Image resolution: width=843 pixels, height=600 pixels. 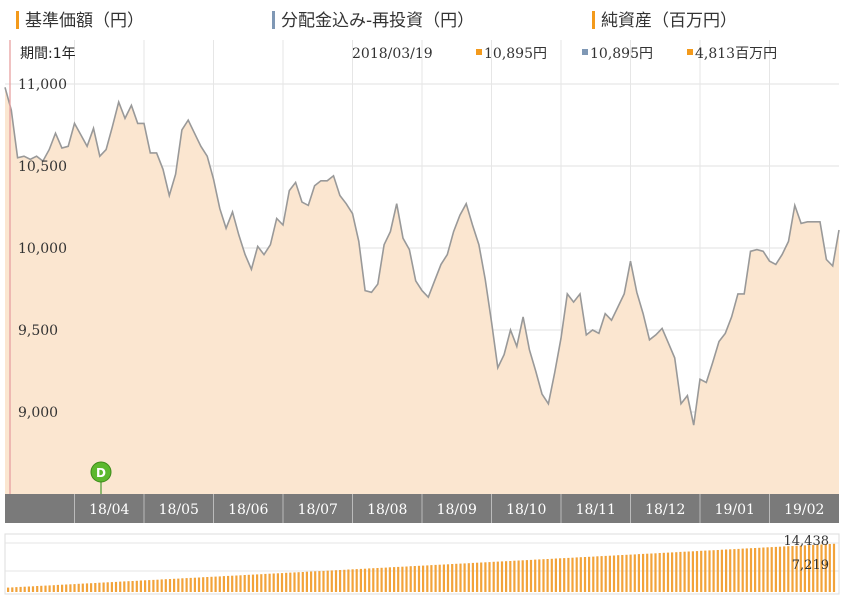 What do you see at coordinates (664, 18) in the screenshot?
I see `legend-item-assets: 純資産（百万円）` at bounding box center [664, 18].